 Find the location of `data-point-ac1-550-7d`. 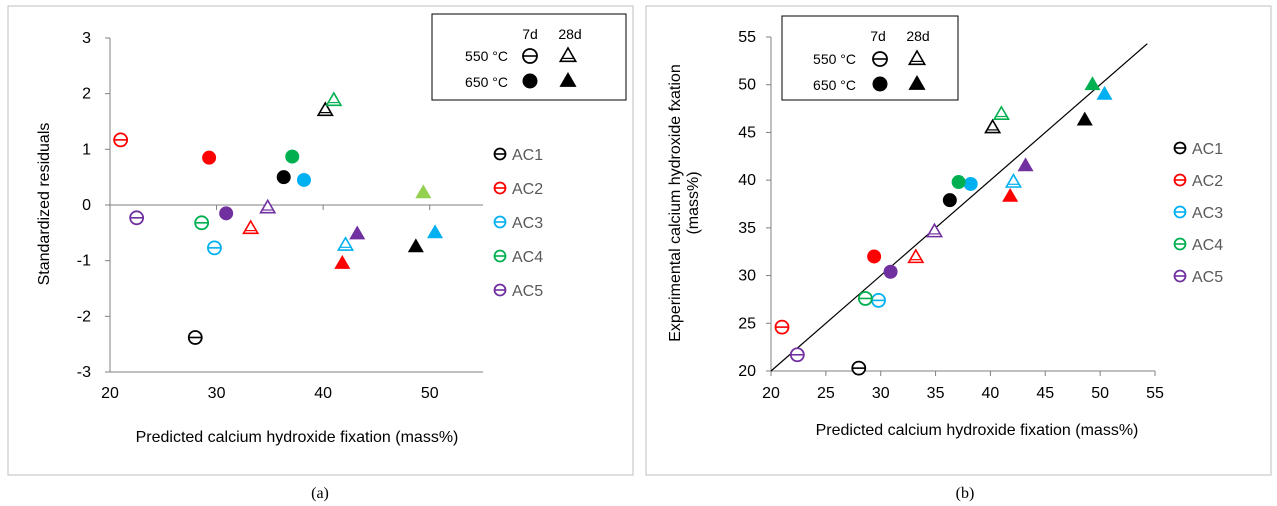

data-point-ac1-550-7d is located at coordinates (195, 337).